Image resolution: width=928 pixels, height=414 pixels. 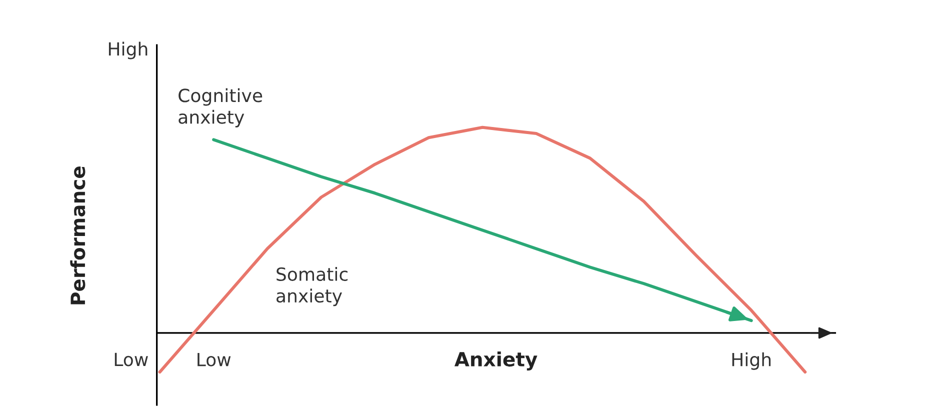 I want to click on series-label: Cognitive anxiety, so click(x=220, y=108).